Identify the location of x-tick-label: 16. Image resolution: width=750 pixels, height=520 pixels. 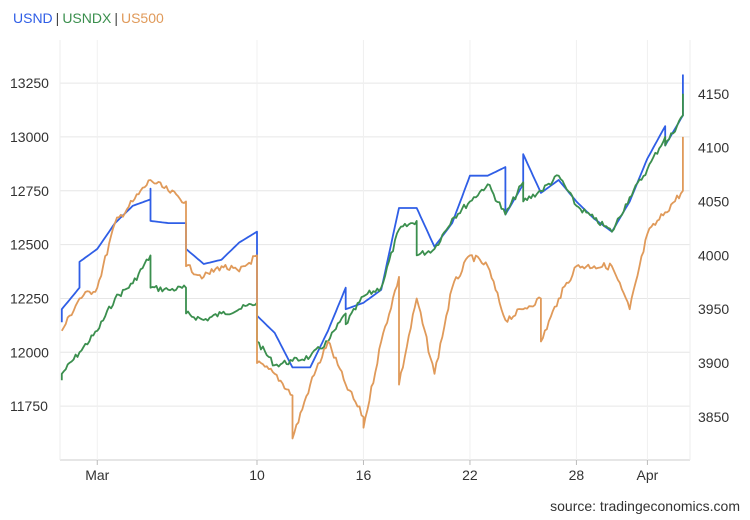
(364, 475).